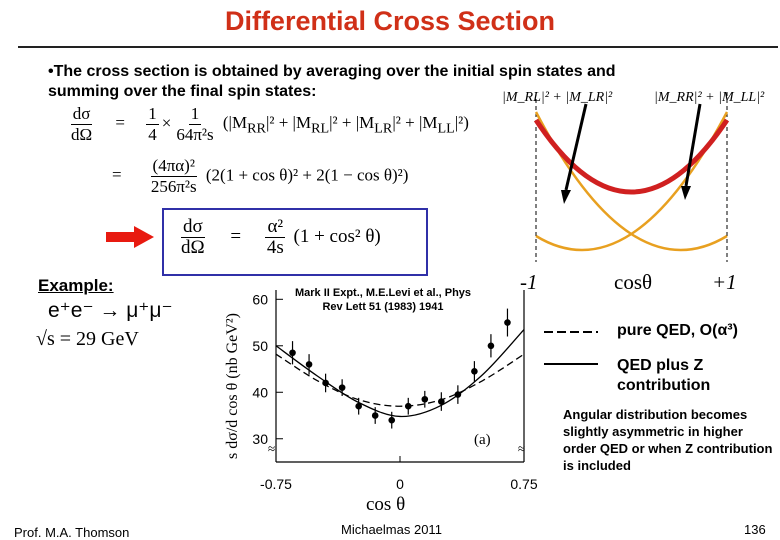 This screenshot has height=540, width=780. Describe the element at coordinates (571, 348) in the screenshot. I see `legend-swatches` at that location.